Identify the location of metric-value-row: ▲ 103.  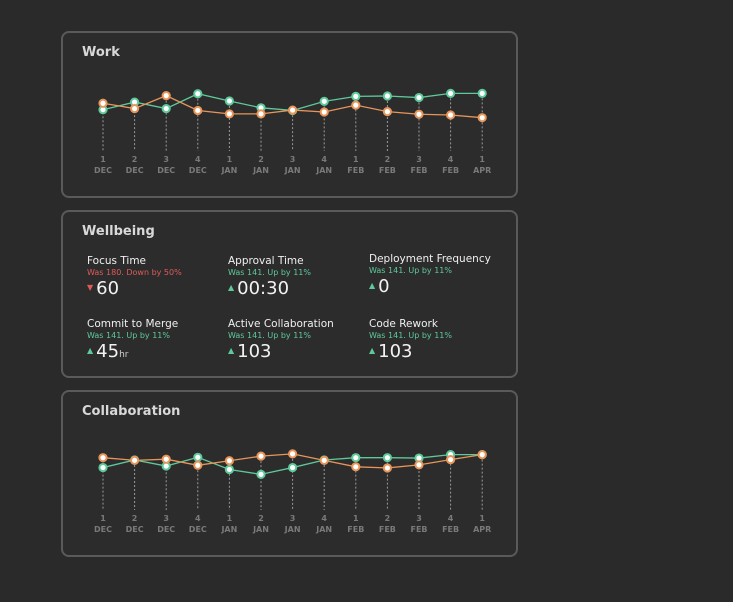
(281, 351).